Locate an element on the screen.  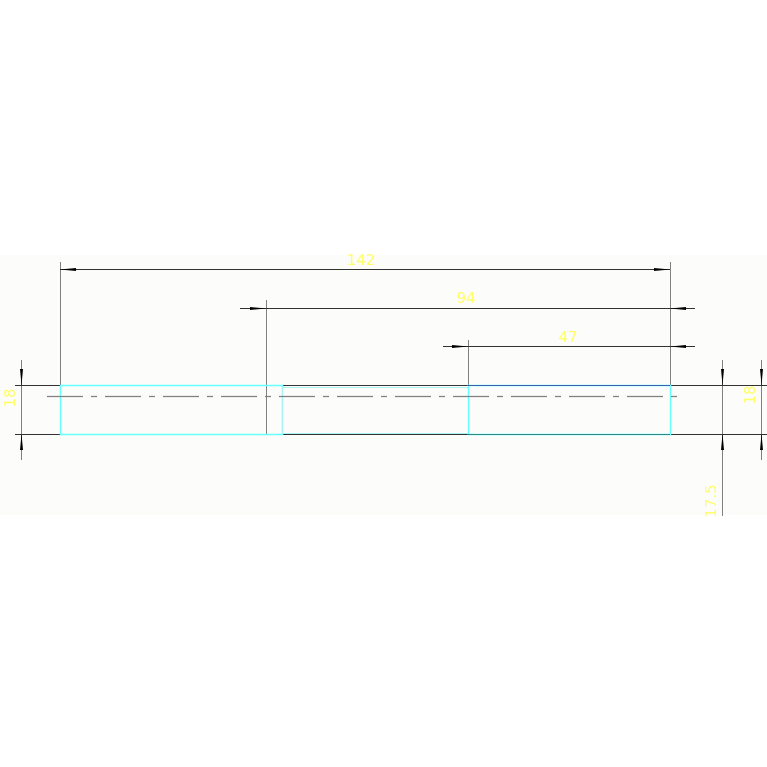
dimension-94: 94 is located at coordinates (465, 298).